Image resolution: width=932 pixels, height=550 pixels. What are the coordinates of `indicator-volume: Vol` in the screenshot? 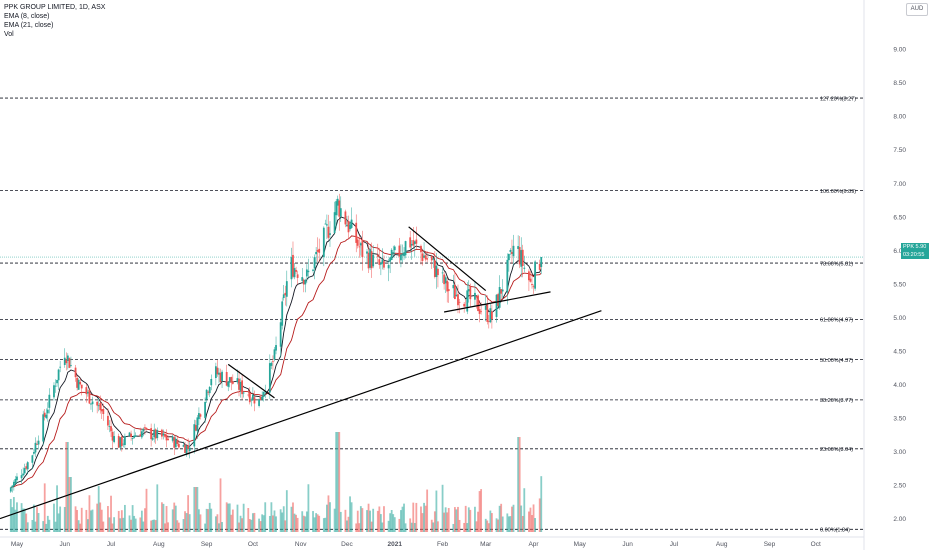 It's located at (9, 34).